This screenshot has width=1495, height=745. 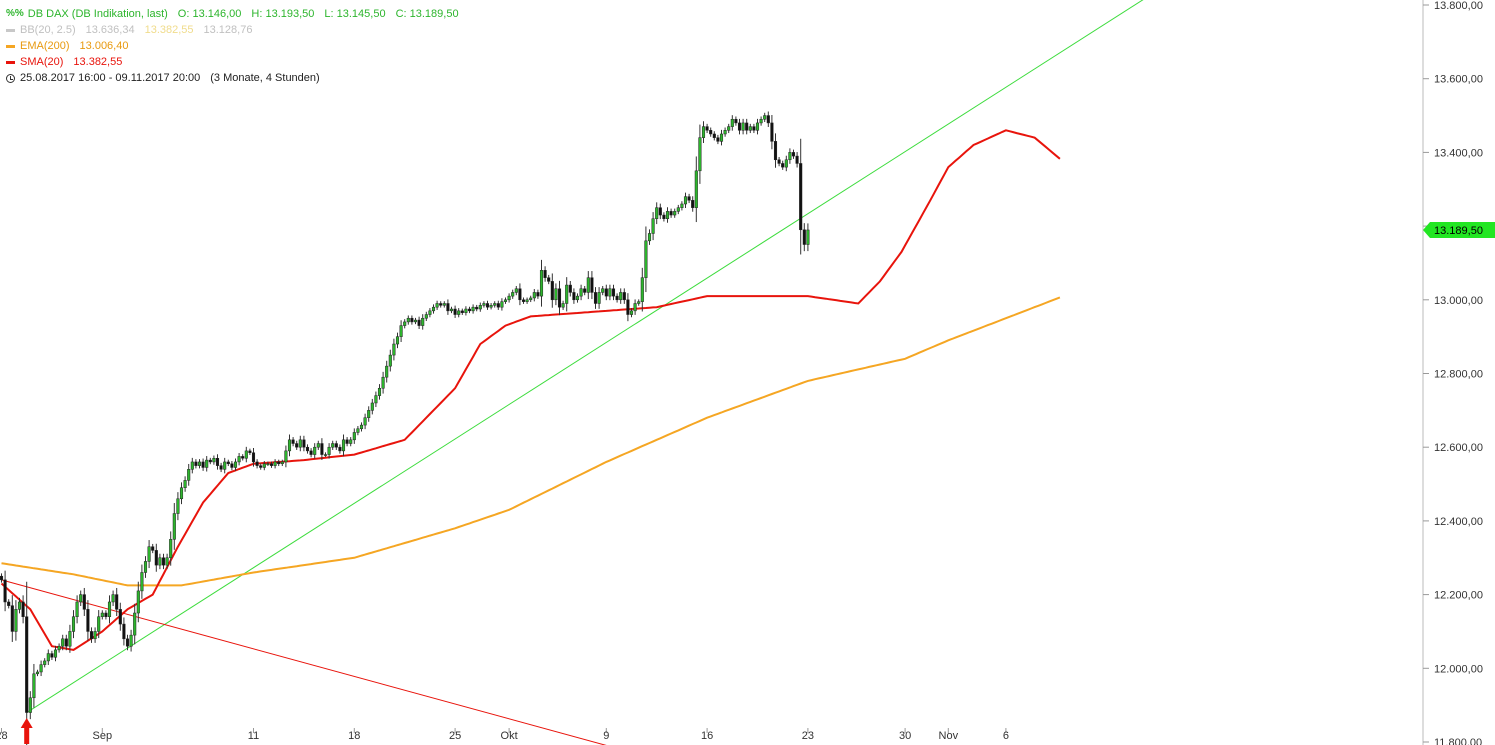 What do you see at coordinates (42, 62) in the screenshot?
I see `sma-label: SMA(20)` at bounding box center [42, 62].